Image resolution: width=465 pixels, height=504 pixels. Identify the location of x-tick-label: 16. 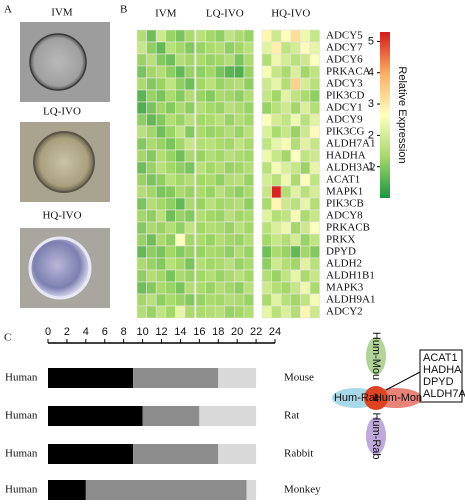
(199, 332).